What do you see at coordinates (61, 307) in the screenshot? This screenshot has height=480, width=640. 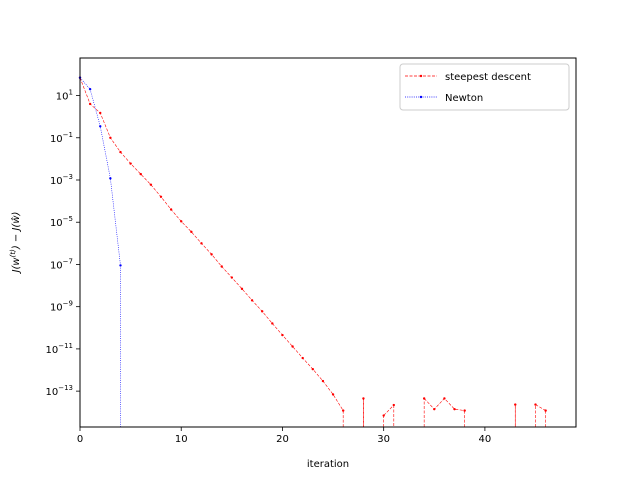 I see `y-tick-label: 10⁻⁹` at bounding box center [61, 307].